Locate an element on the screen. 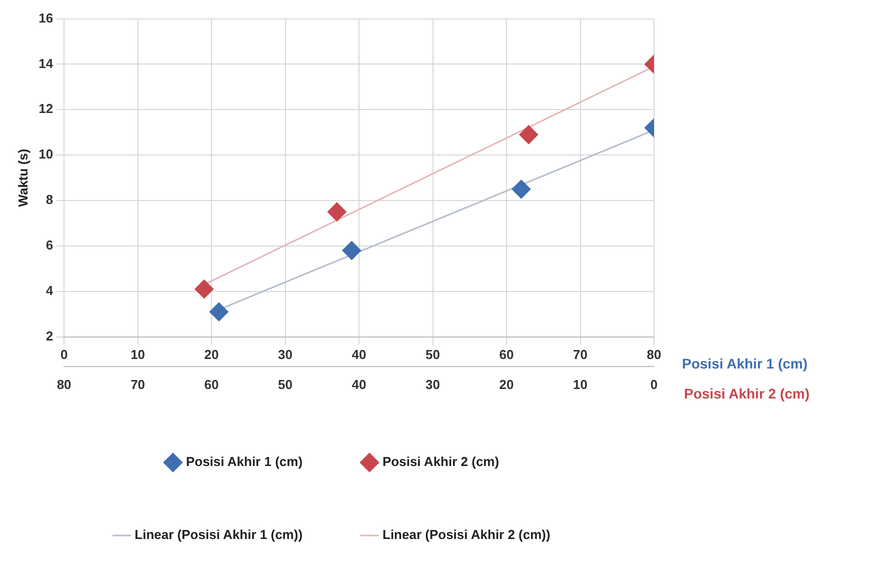  x2-tick-label: 60 is located at coordinates (211, 384).